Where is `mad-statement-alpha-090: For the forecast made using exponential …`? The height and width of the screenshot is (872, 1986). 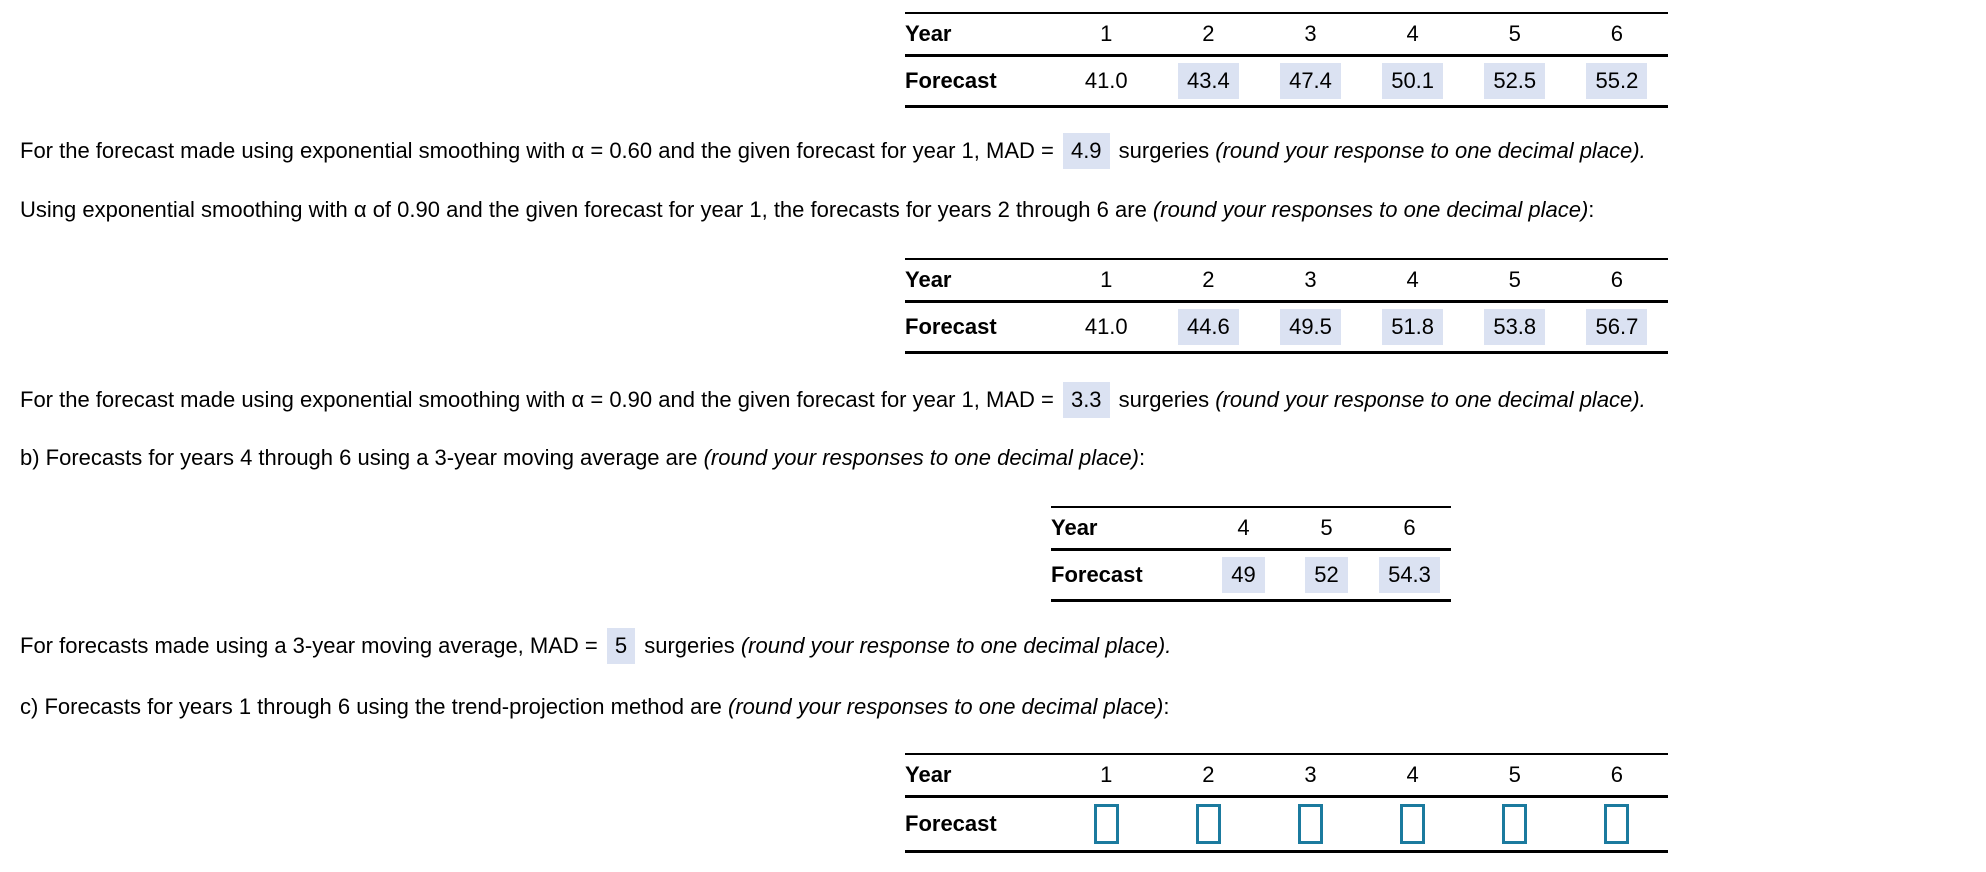
mad-statement-alpha-090: For the forecast made using exponential … is located at coordinates (998, 400).